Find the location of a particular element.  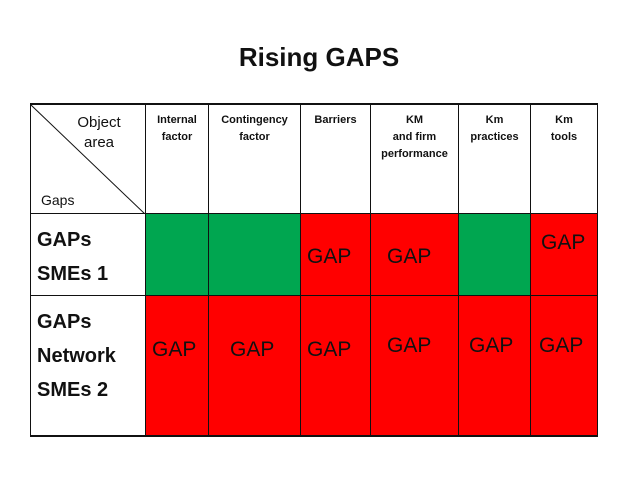

corner-header-cell: Object area Gaps is located at coordinates (88, 158).